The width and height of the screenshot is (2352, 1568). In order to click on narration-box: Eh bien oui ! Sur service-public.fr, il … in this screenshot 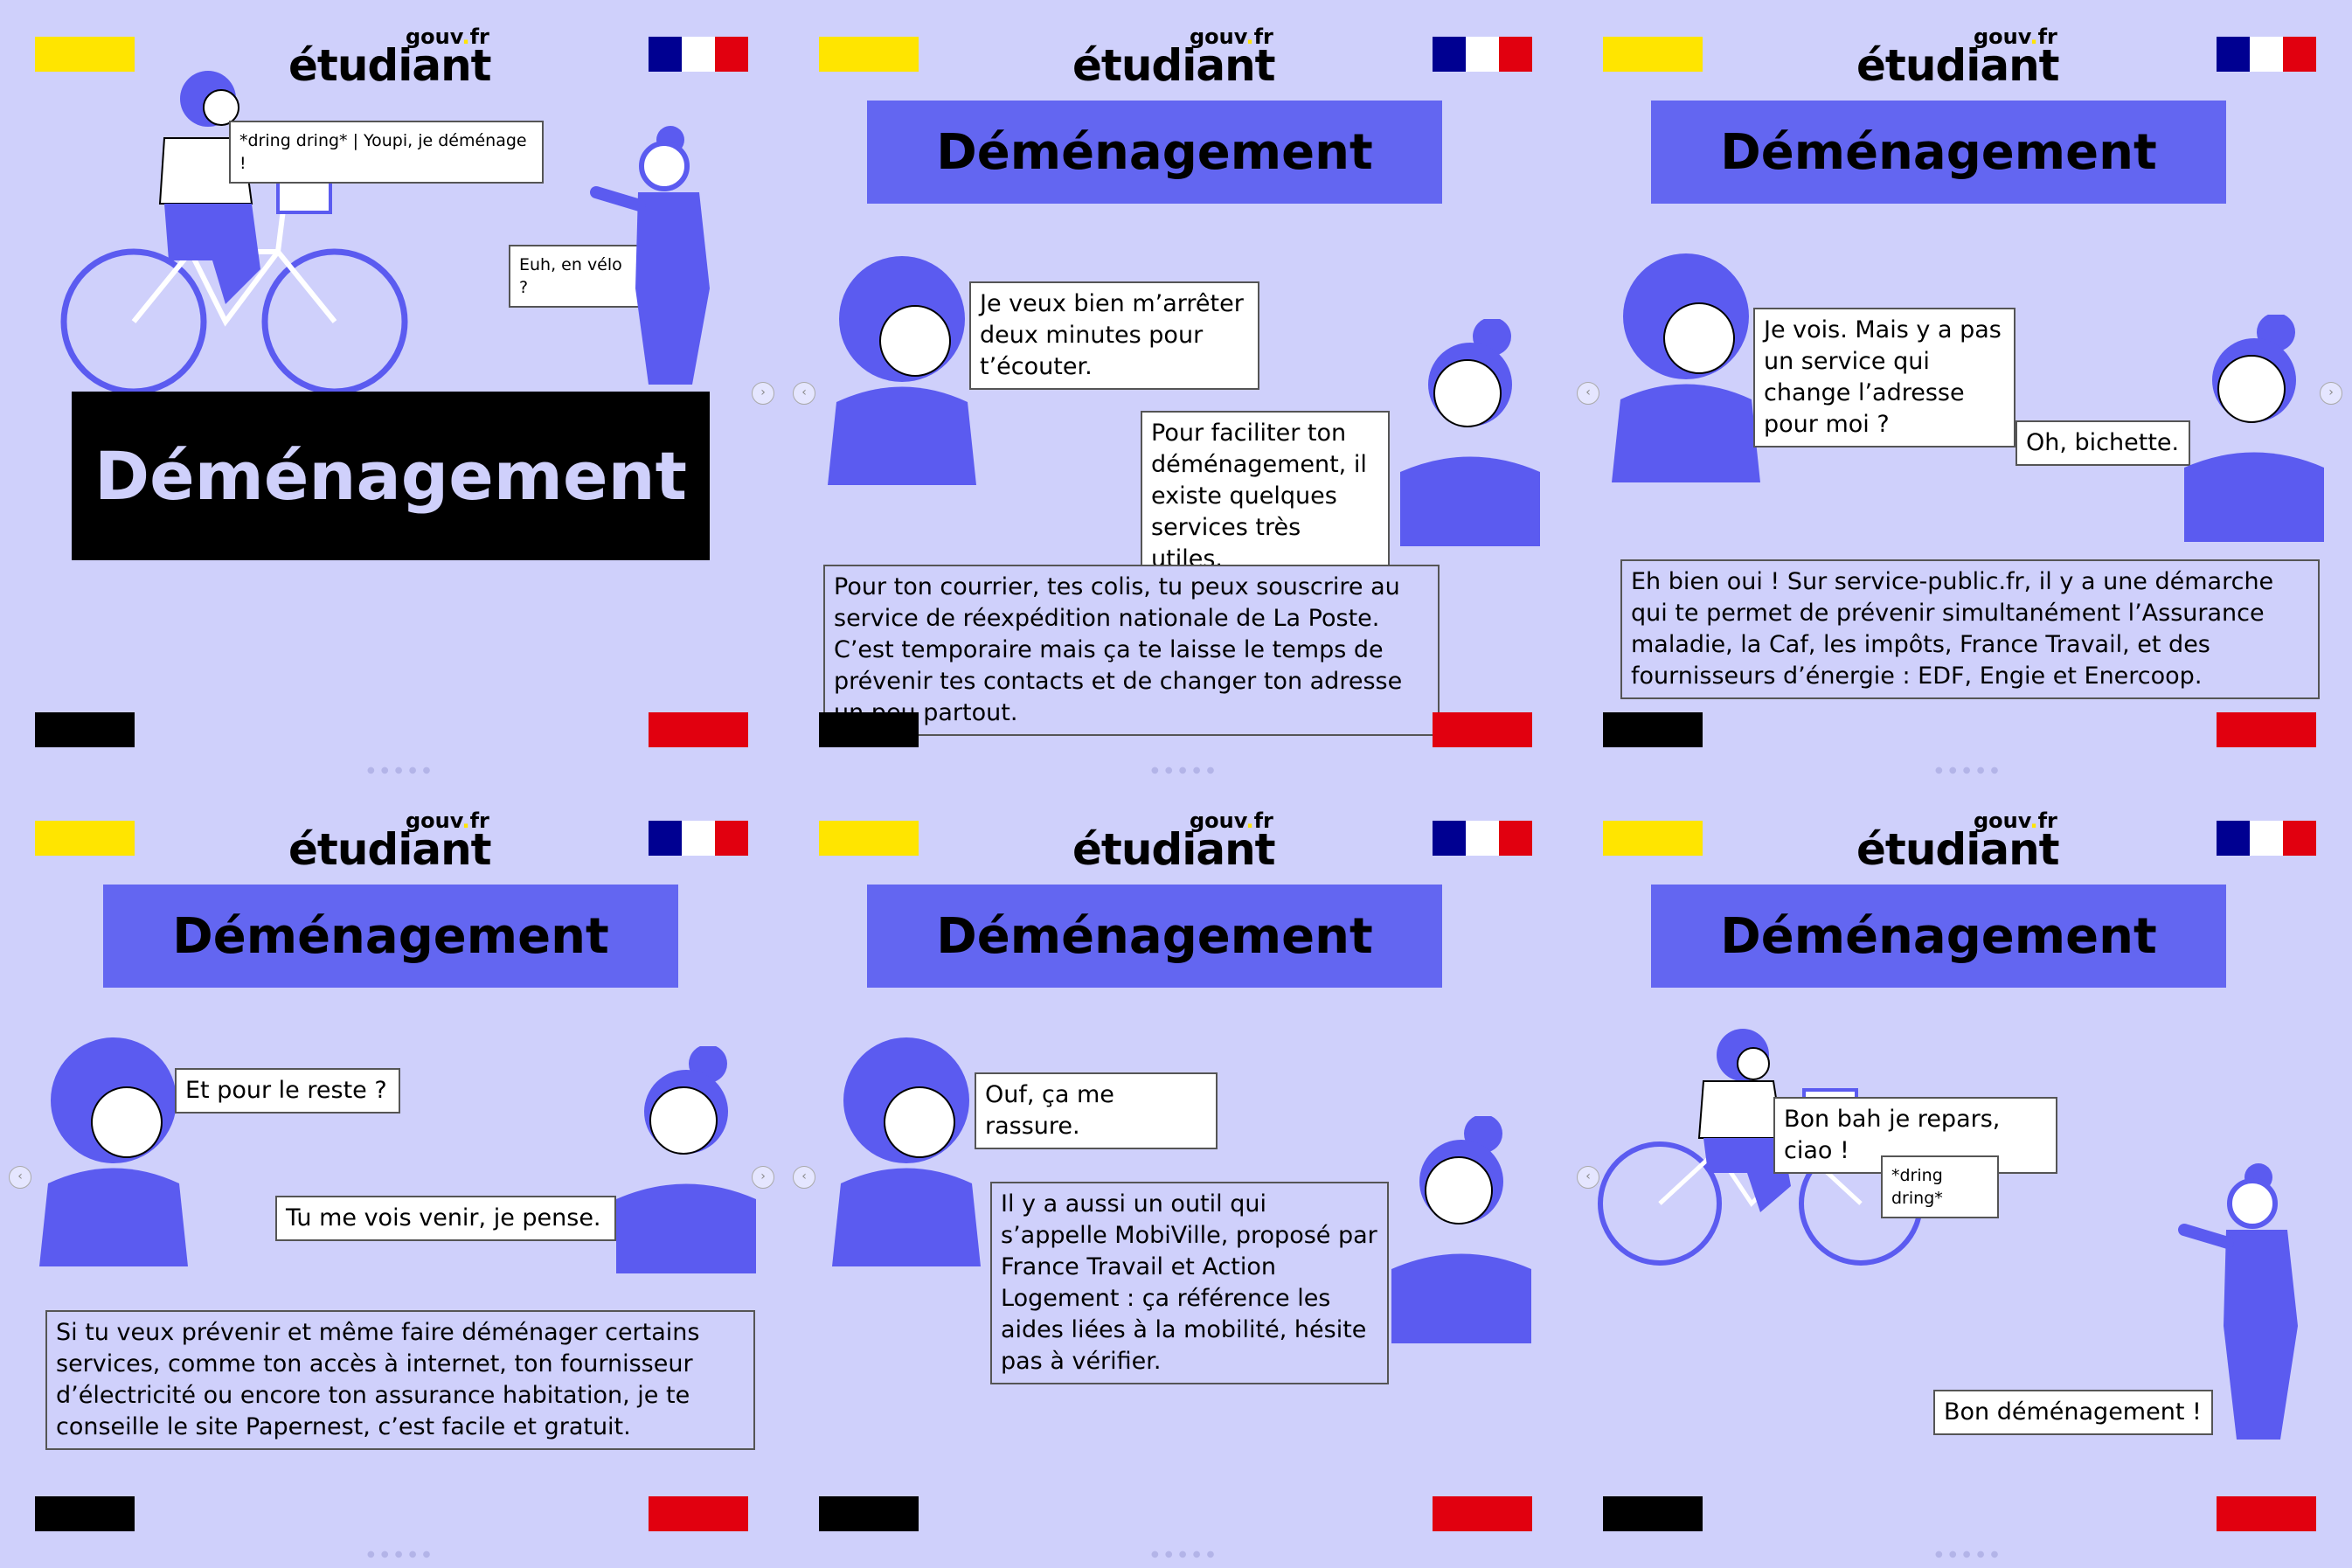, I will do `click(1970, 629)`.